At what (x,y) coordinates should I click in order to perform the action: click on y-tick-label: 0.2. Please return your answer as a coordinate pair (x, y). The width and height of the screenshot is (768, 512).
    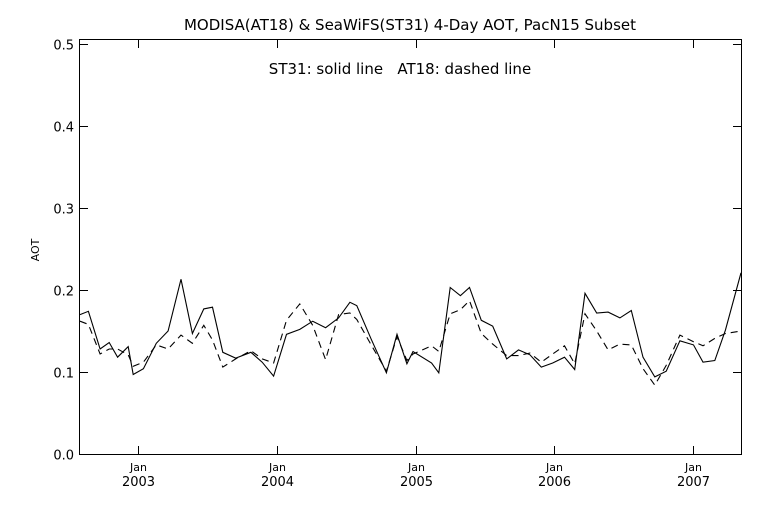
    Looking at the image, I should click on (63, 292).